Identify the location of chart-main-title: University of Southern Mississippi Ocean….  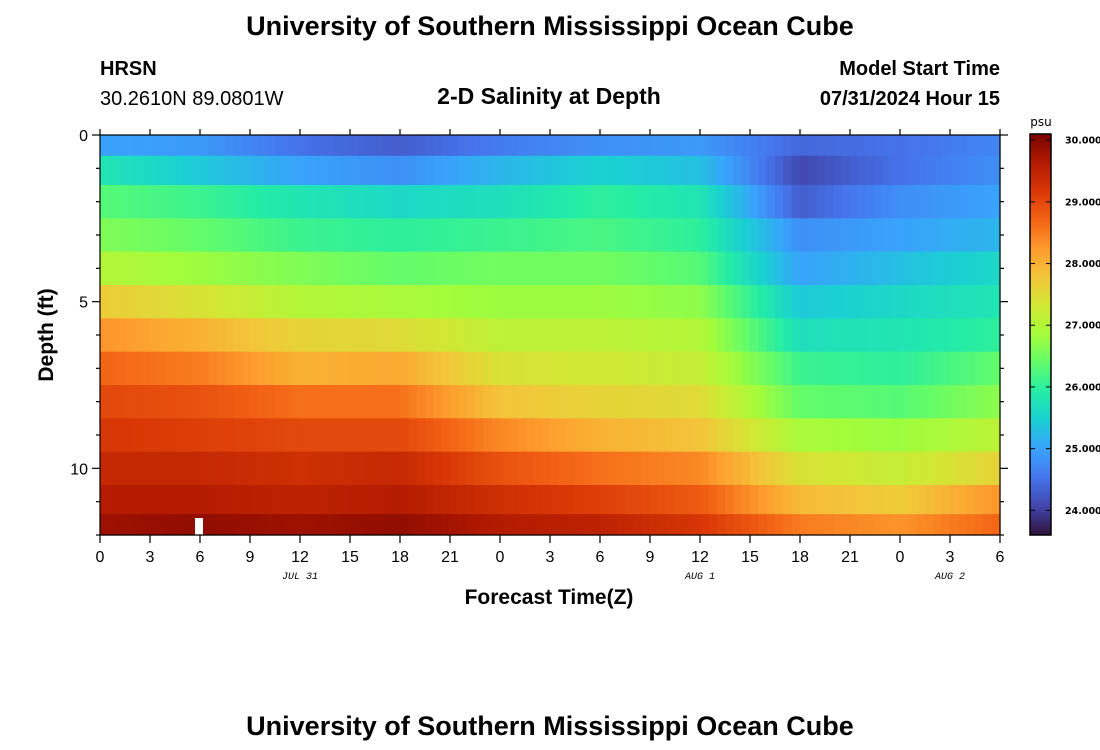
(550, 26).